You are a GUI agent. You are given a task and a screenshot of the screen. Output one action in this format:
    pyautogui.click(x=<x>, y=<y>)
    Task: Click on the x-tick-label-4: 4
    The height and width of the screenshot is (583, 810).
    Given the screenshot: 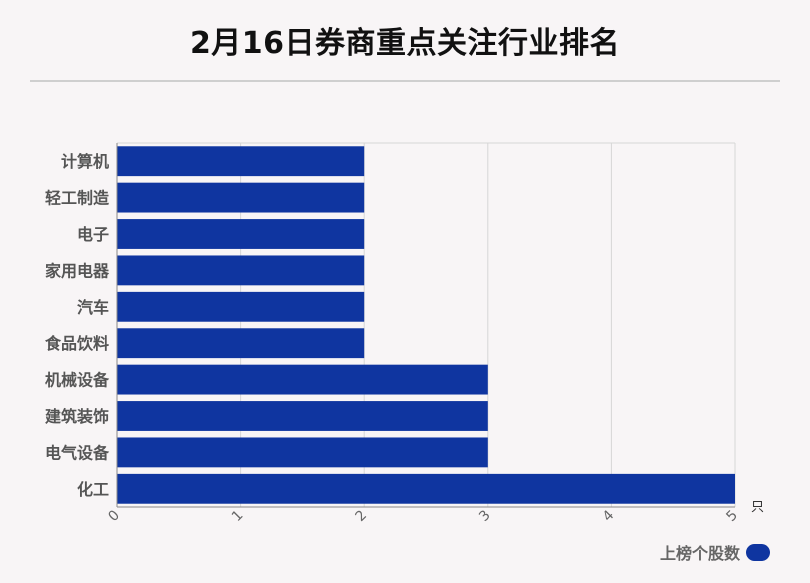 What is the action you would take?
    pyautogui.click(x=609, y=516)
    